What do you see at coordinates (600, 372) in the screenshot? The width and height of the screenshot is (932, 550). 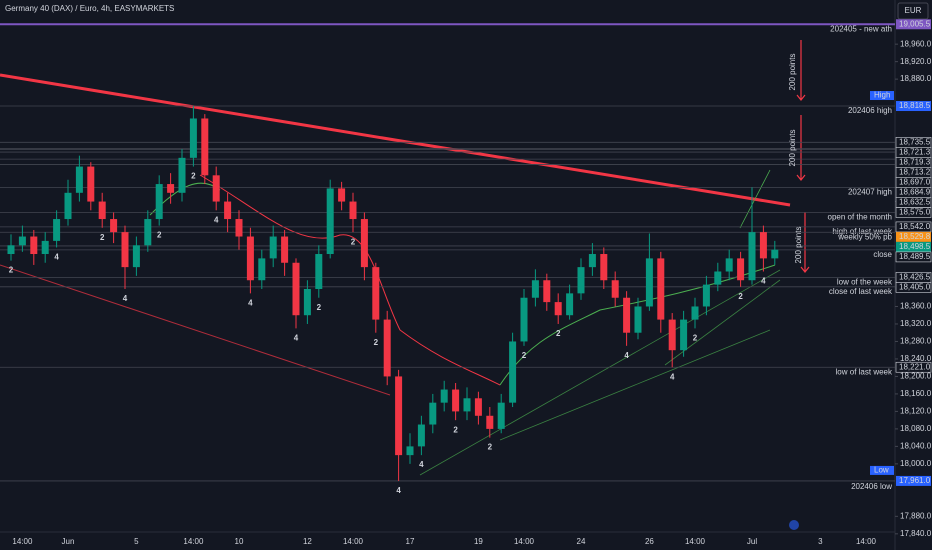 I see `trendline` at bounding box center [600, 372].